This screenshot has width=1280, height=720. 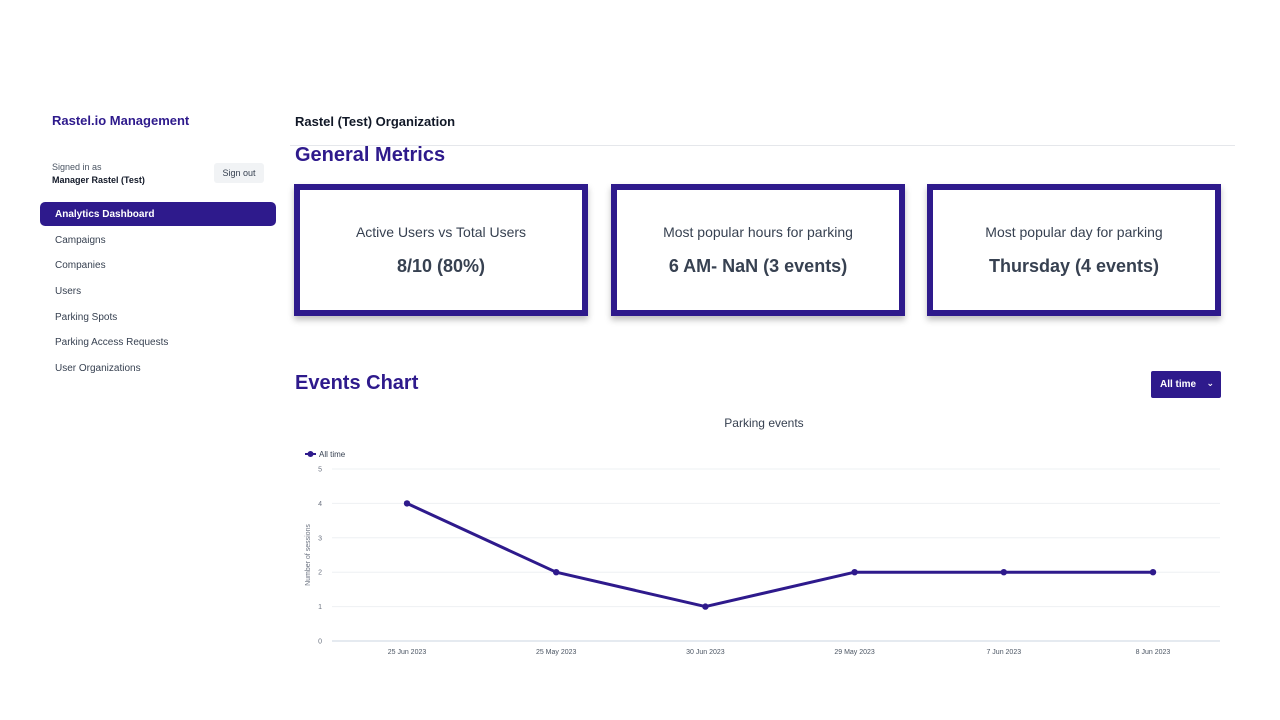 I want to click on sign-out-button: Sign out, so click(x=239, y=173).